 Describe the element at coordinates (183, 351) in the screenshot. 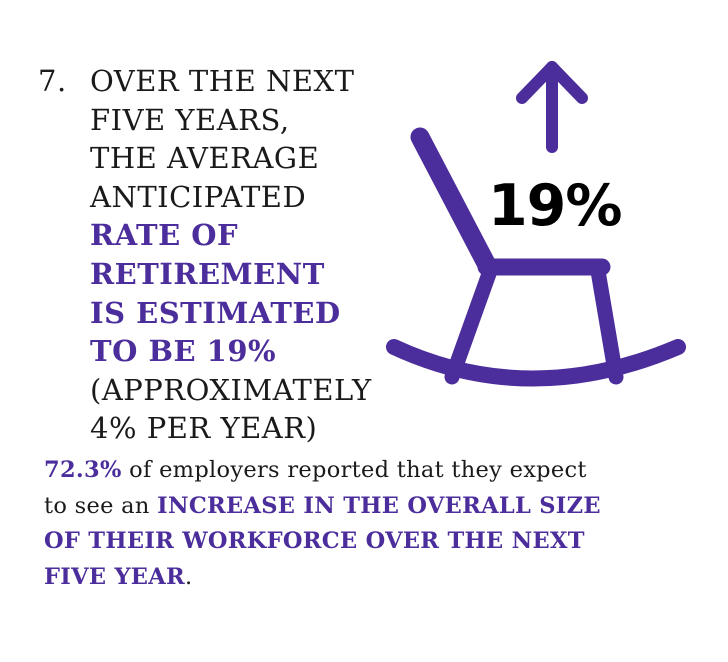

I see `headline-line-highlight: TO BE 19%` at that location.